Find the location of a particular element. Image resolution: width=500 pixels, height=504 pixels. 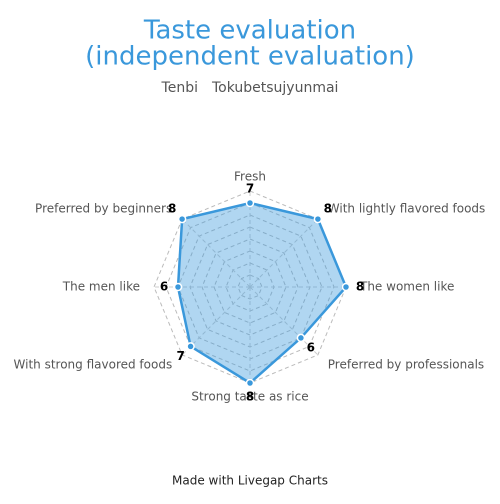

series-area is located at coordinates (262, 293).